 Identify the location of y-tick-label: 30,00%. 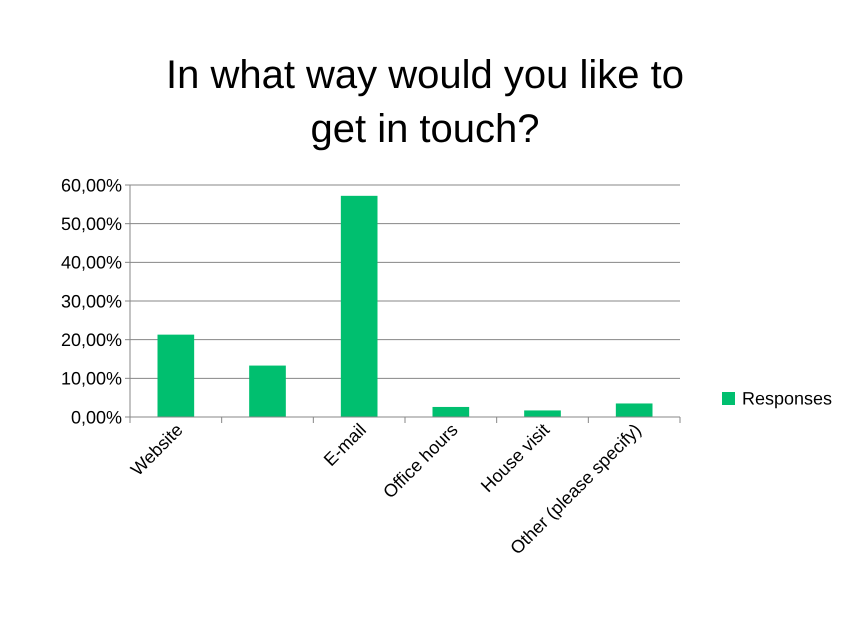
(91, 301).